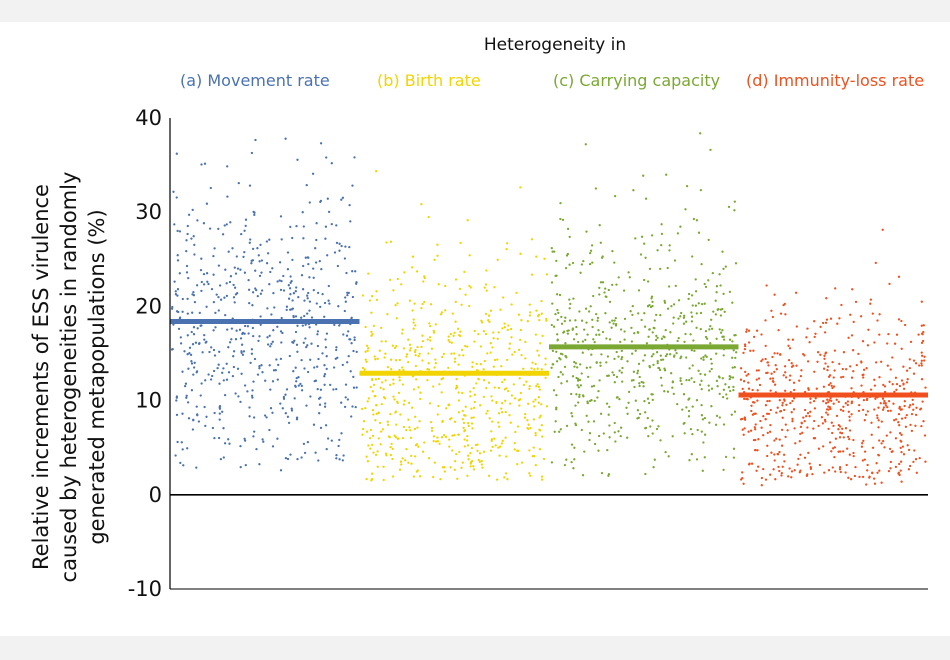 The image size is (950, 660). Describe the element at coordinates (835, 80) in the screenshot. I see `legend-entry-immunity-loss-rate: (d) Immunity-loss rate` at that location.